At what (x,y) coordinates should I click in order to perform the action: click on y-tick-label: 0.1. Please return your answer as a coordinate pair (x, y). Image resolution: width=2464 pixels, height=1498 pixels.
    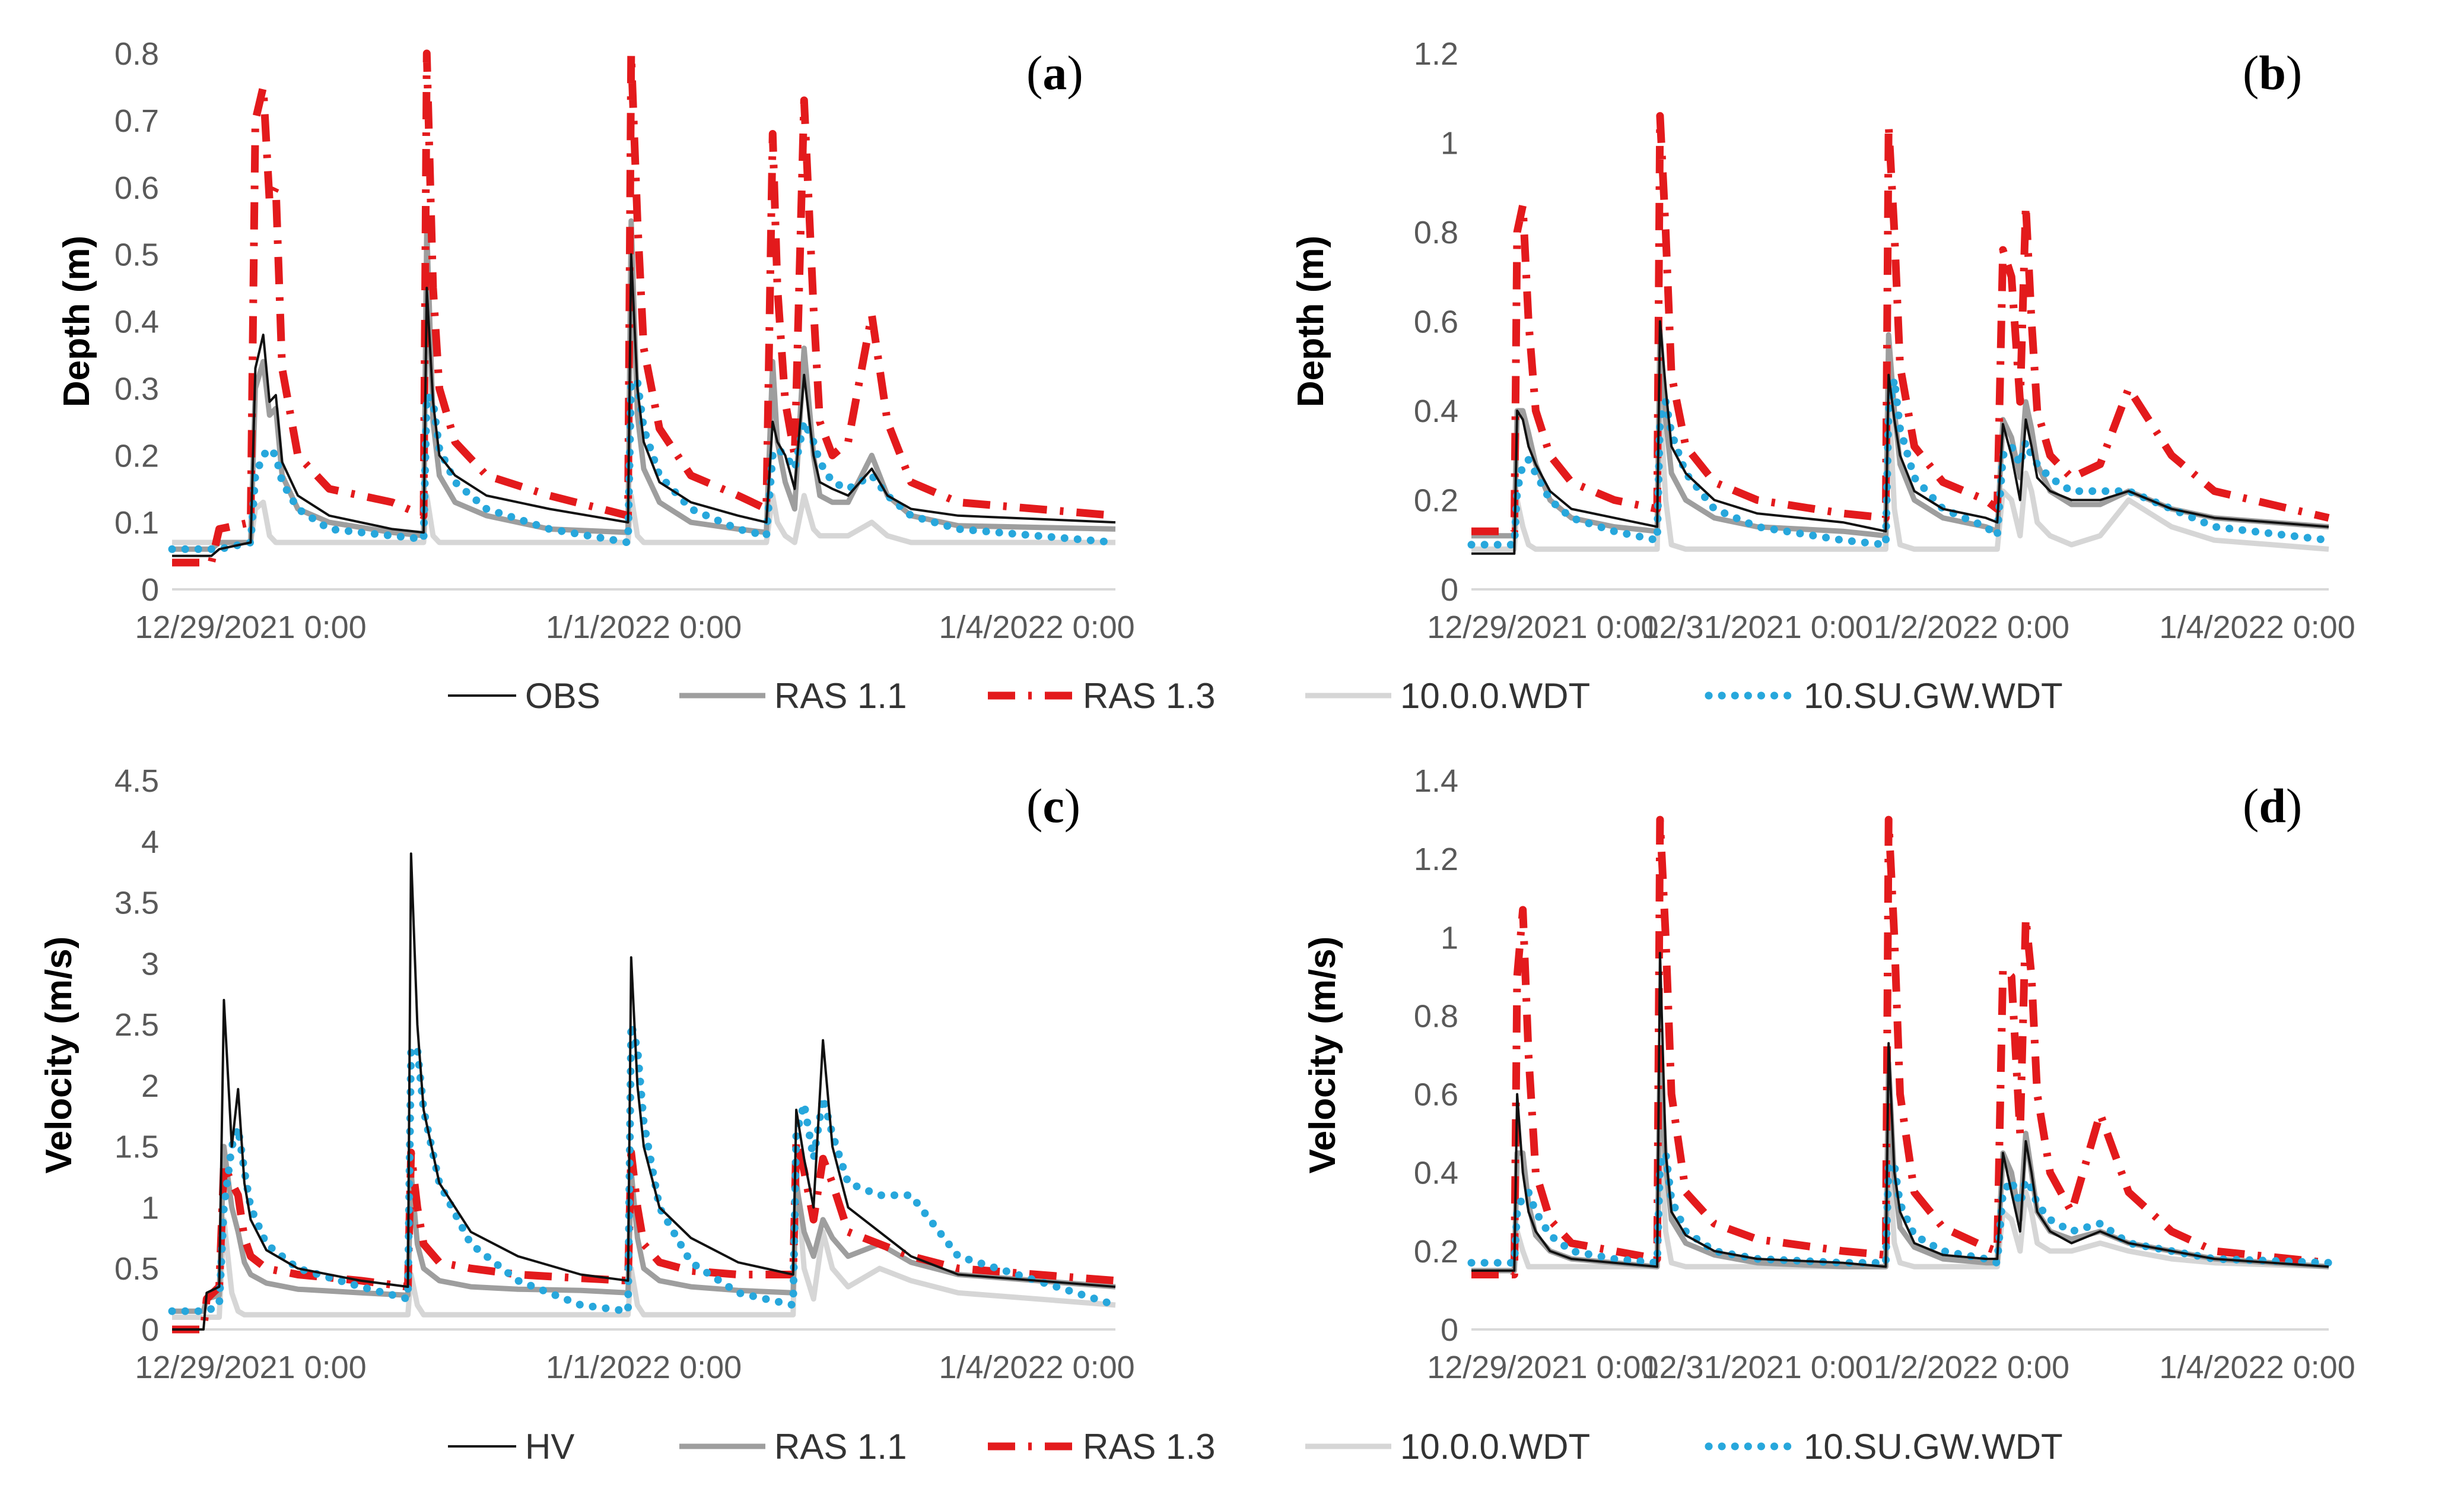
    Looking at the image, I should click on (137, 523).